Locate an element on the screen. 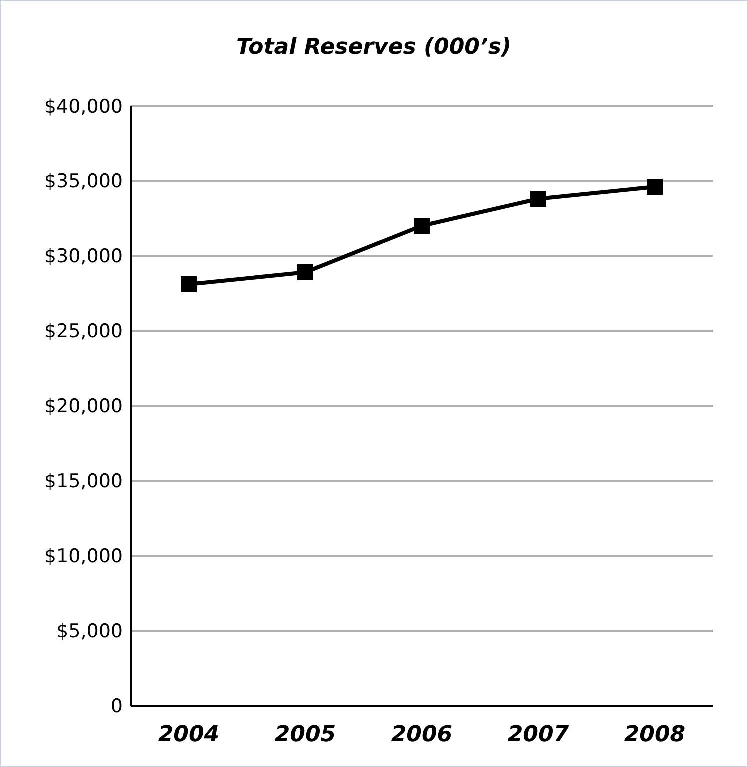  x-tick-label: 2005 is located at coordinates (305, 735).